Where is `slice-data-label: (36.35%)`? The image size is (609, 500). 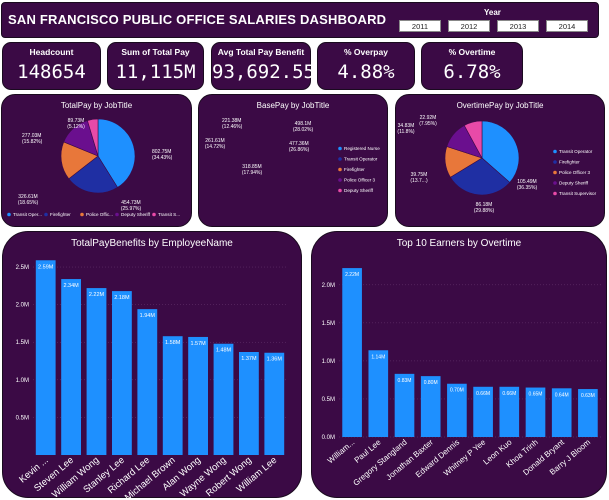 slice-data-label: (36.35%) is located at coordinates (527, 188).